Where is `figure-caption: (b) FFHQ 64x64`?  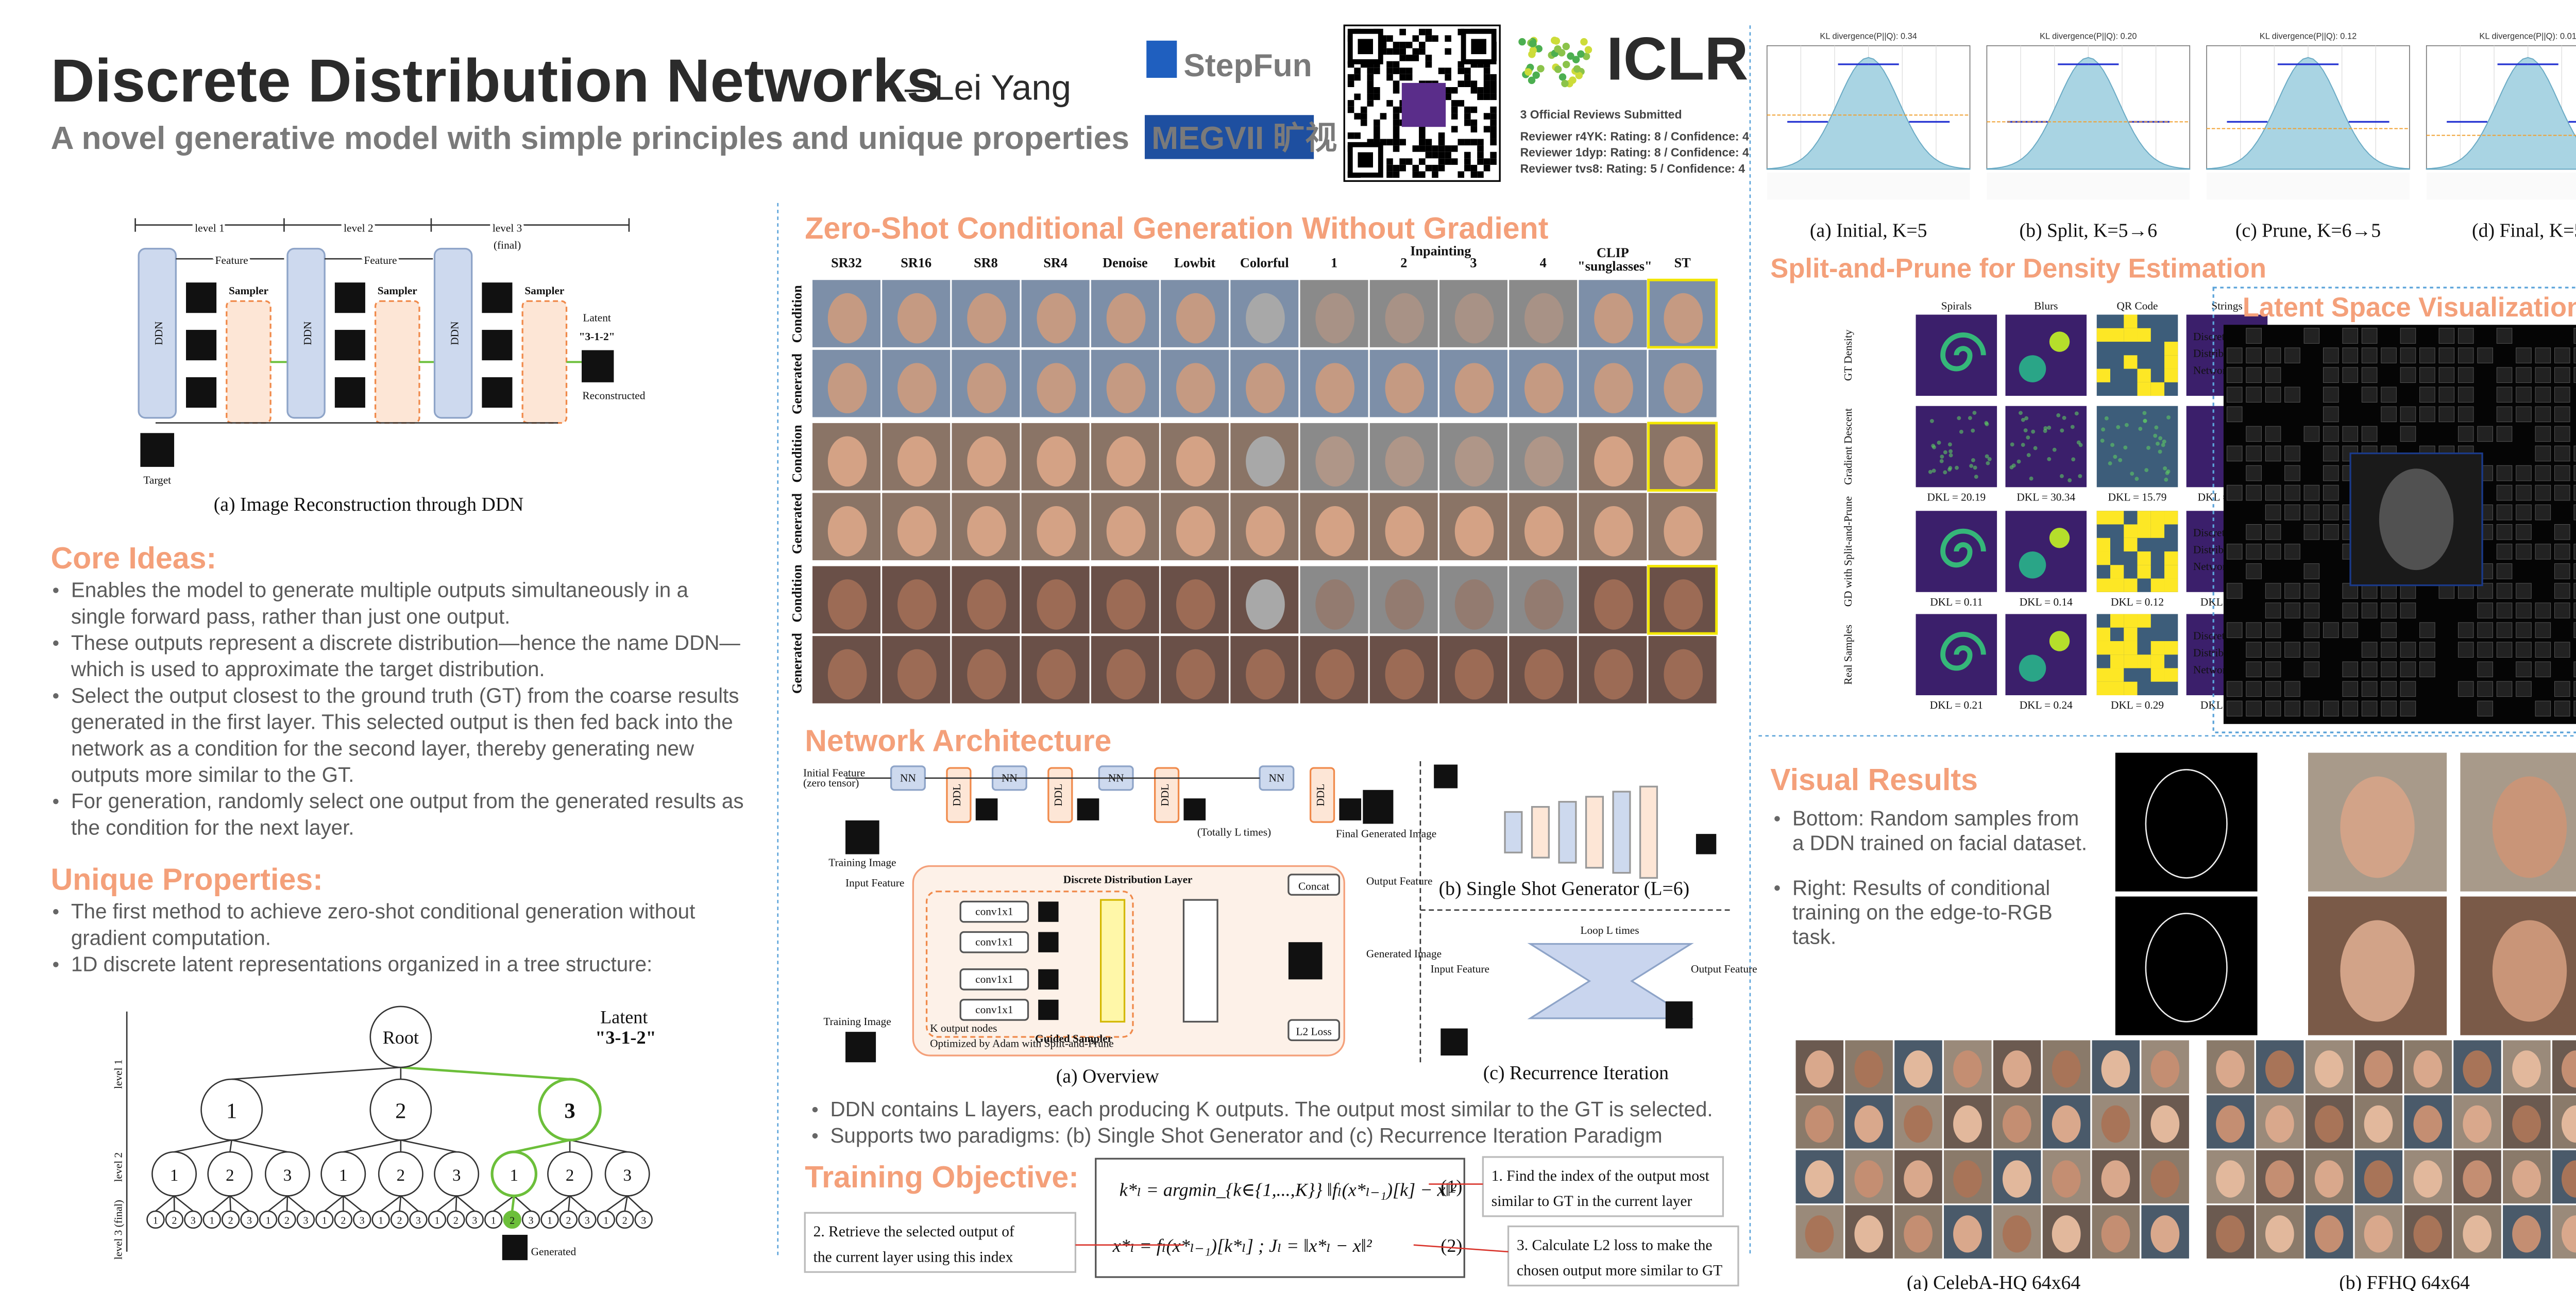
figure-caption: (b) FFHQ 64x64 is located at coordinates (2404, 1281).